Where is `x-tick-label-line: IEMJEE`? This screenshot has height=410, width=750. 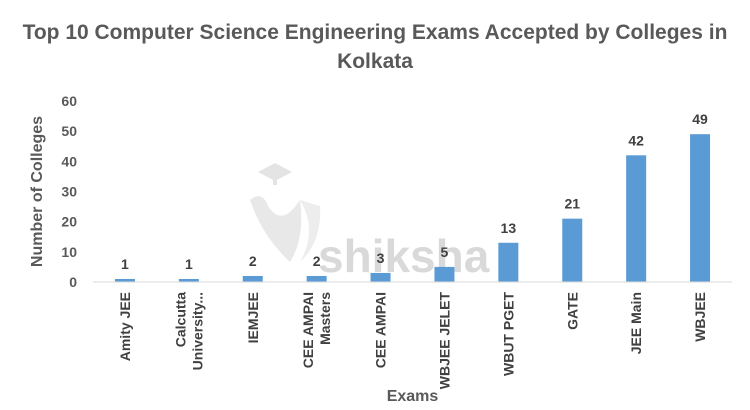
x-tick-label-line: IEMJEE is located at coordinates (253, 317).